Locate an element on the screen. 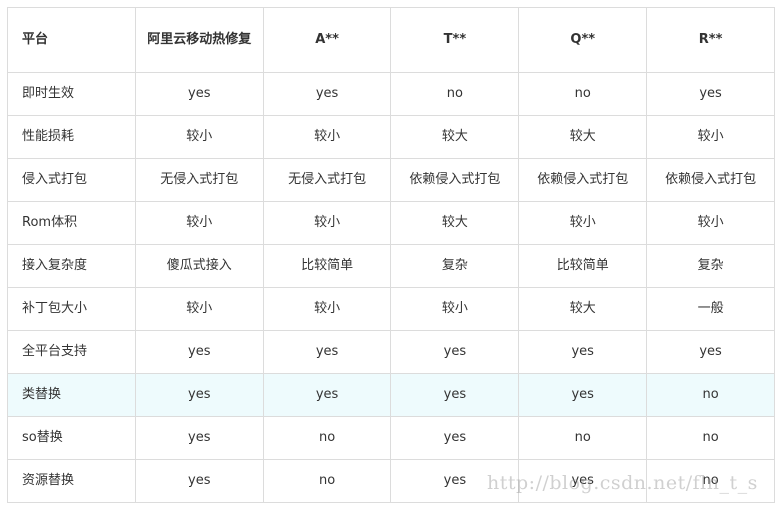 The width and height of the screenshot is (780, 507). table-row: 类替换 yes yes yes yes no is located at coordinates (391, 395).